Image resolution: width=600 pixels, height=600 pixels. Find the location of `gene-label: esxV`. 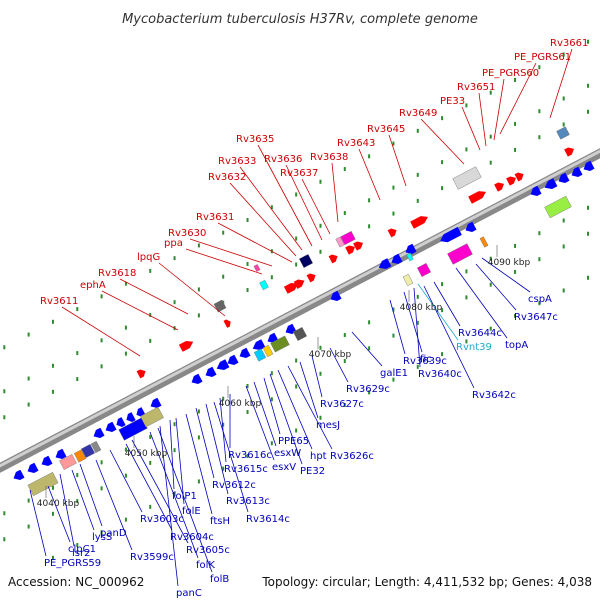

gene-label: esxV is located at coordinates (284, 467).